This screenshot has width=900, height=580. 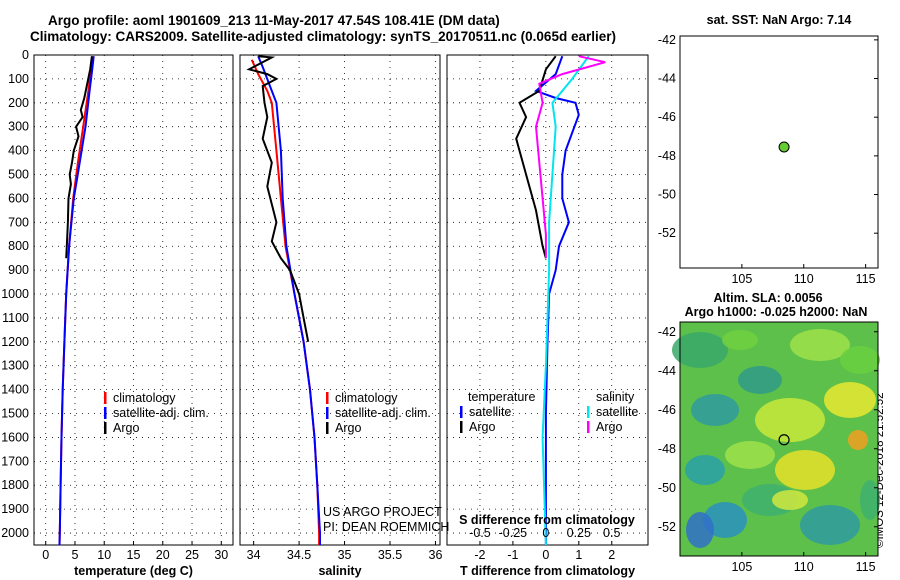 I want to click on sst_map-frame, so click(x=779, y=152).